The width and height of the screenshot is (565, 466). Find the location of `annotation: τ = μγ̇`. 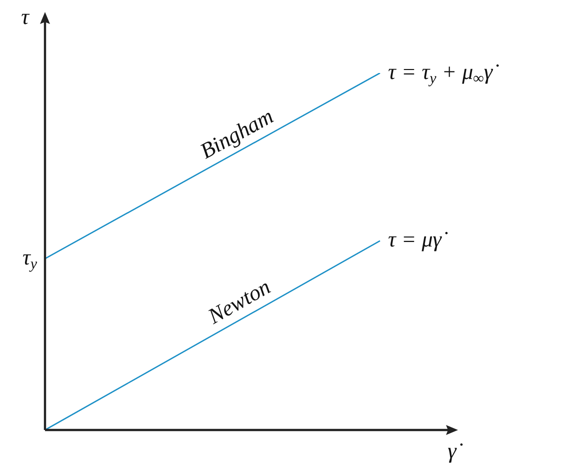

annotation: τ = μγ̇ is located at coordinates (418, 239).